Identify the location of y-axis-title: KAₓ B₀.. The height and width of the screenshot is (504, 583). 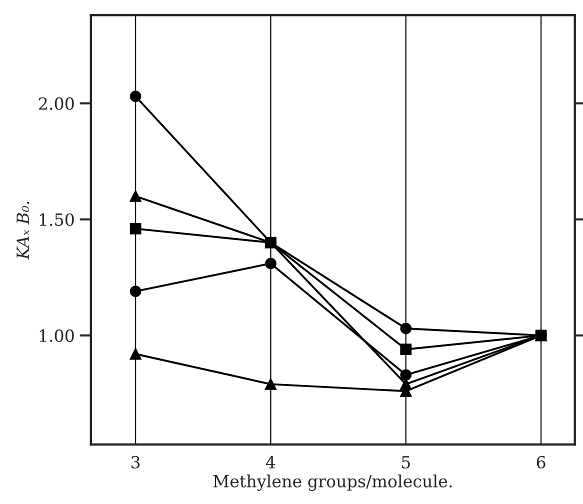
(23, 231).